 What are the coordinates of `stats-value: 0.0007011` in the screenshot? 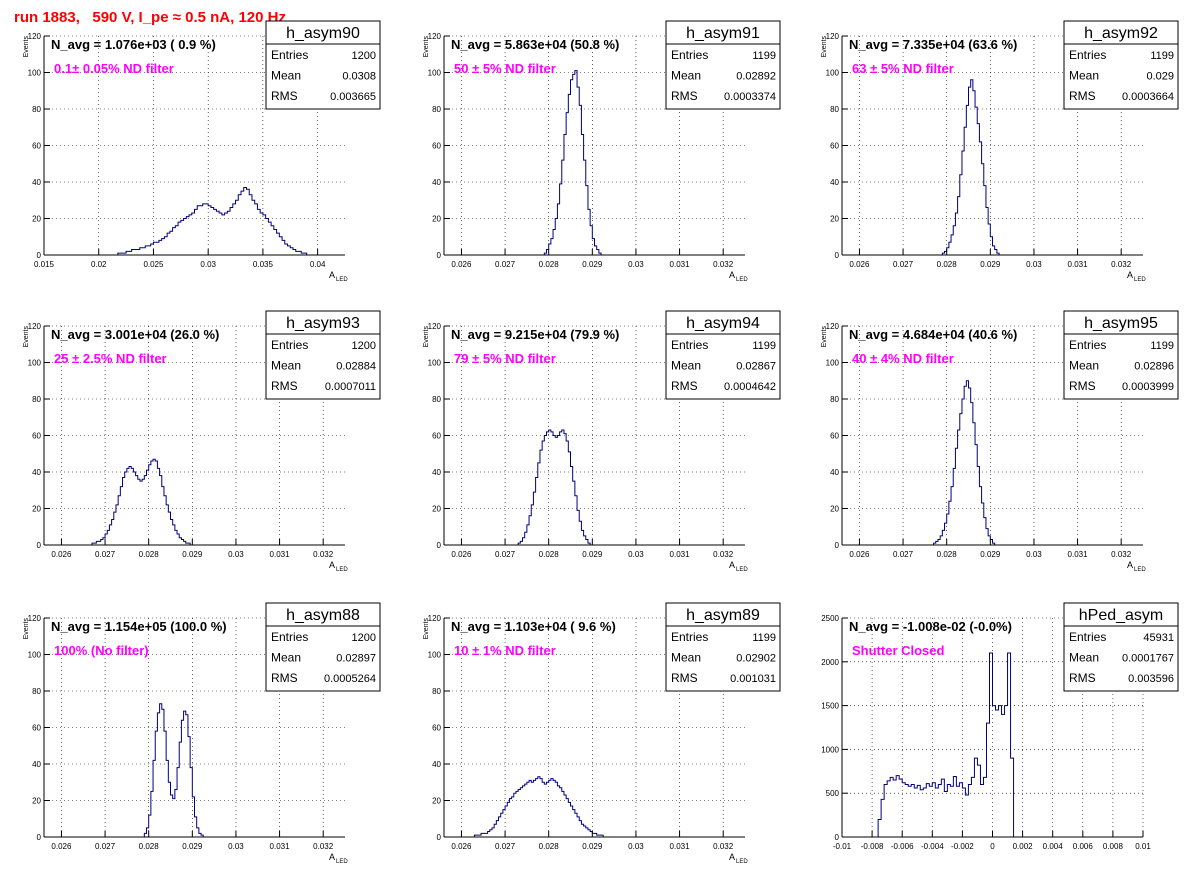 It's located at (350, 387).